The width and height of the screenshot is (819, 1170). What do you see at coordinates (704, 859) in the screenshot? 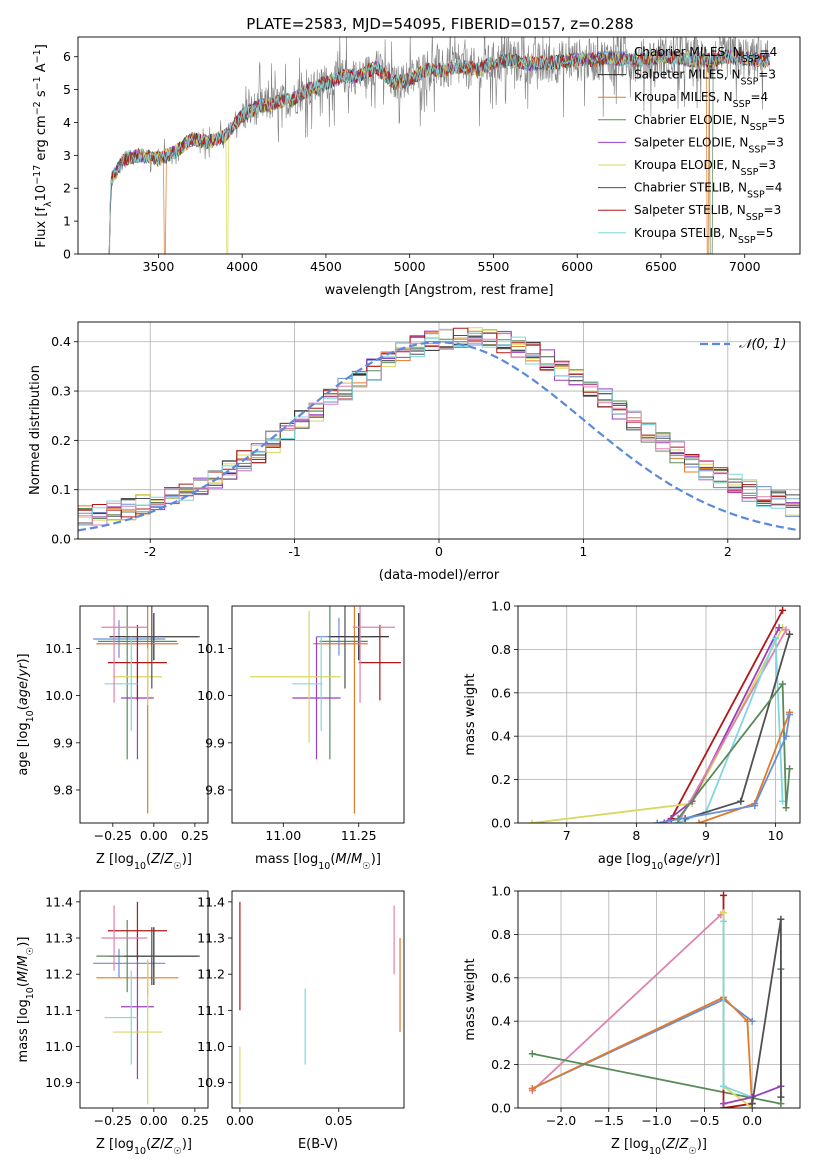
I see `label-part: yr` at bounding box center [704, 859].